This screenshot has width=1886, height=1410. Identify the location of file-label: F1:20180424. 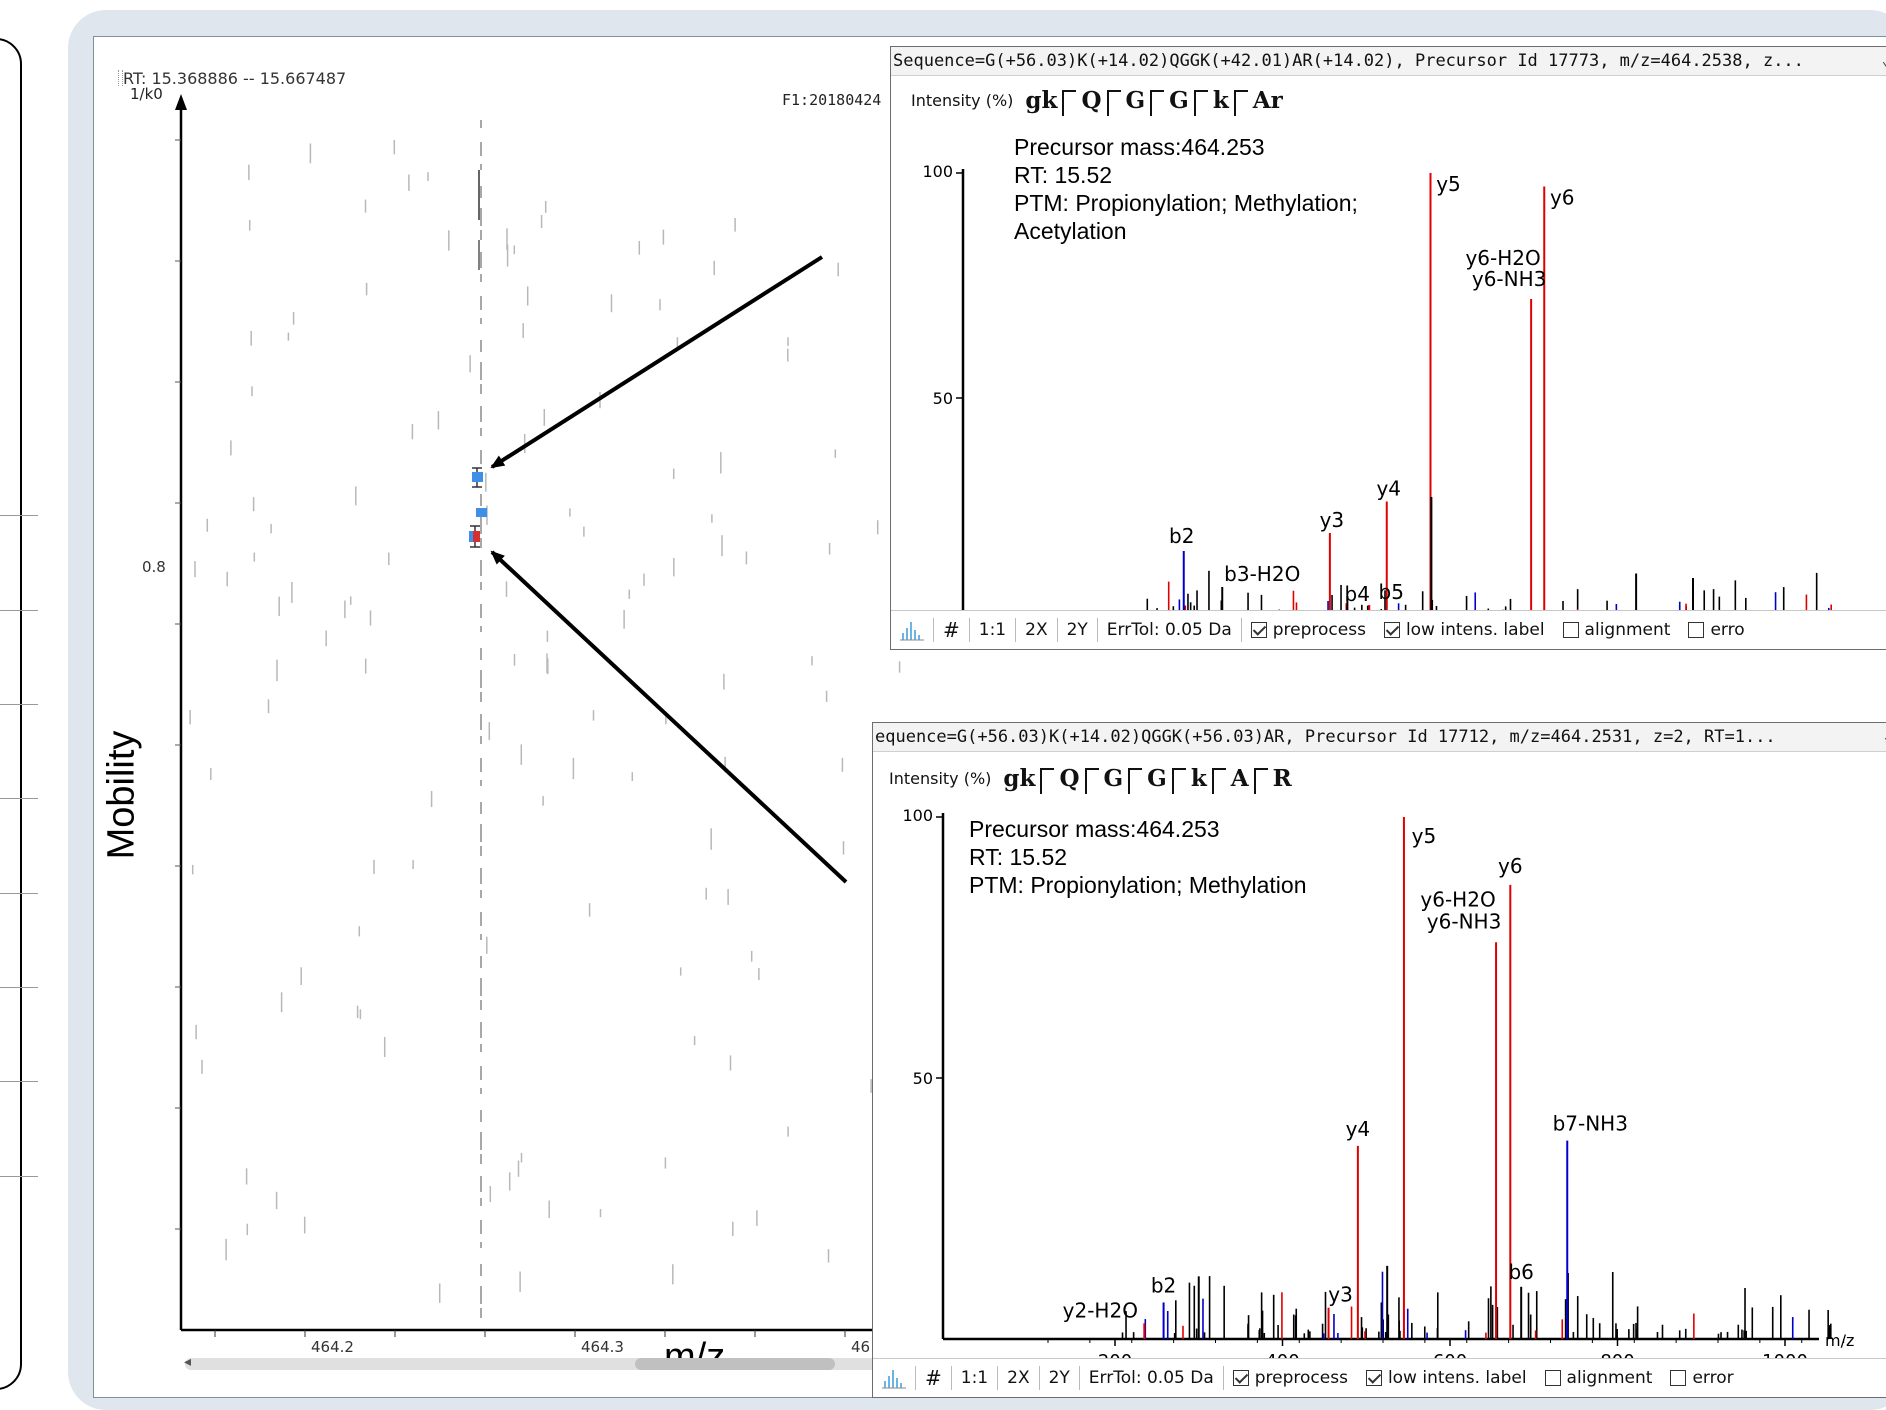
(832, 100).